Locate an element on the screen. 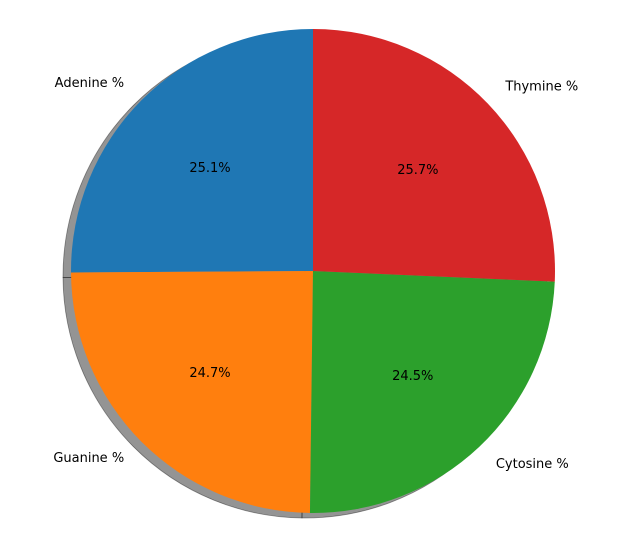 This screenshot has width=637, height=546. pct-label-guanine: 24.7% is located at coordinates (209, 373).